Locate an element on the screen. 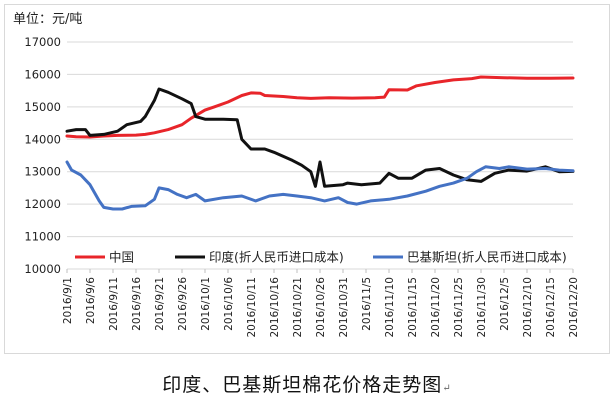  x-tick-label: 2016/10/1 is located at coordinates (206, 304).